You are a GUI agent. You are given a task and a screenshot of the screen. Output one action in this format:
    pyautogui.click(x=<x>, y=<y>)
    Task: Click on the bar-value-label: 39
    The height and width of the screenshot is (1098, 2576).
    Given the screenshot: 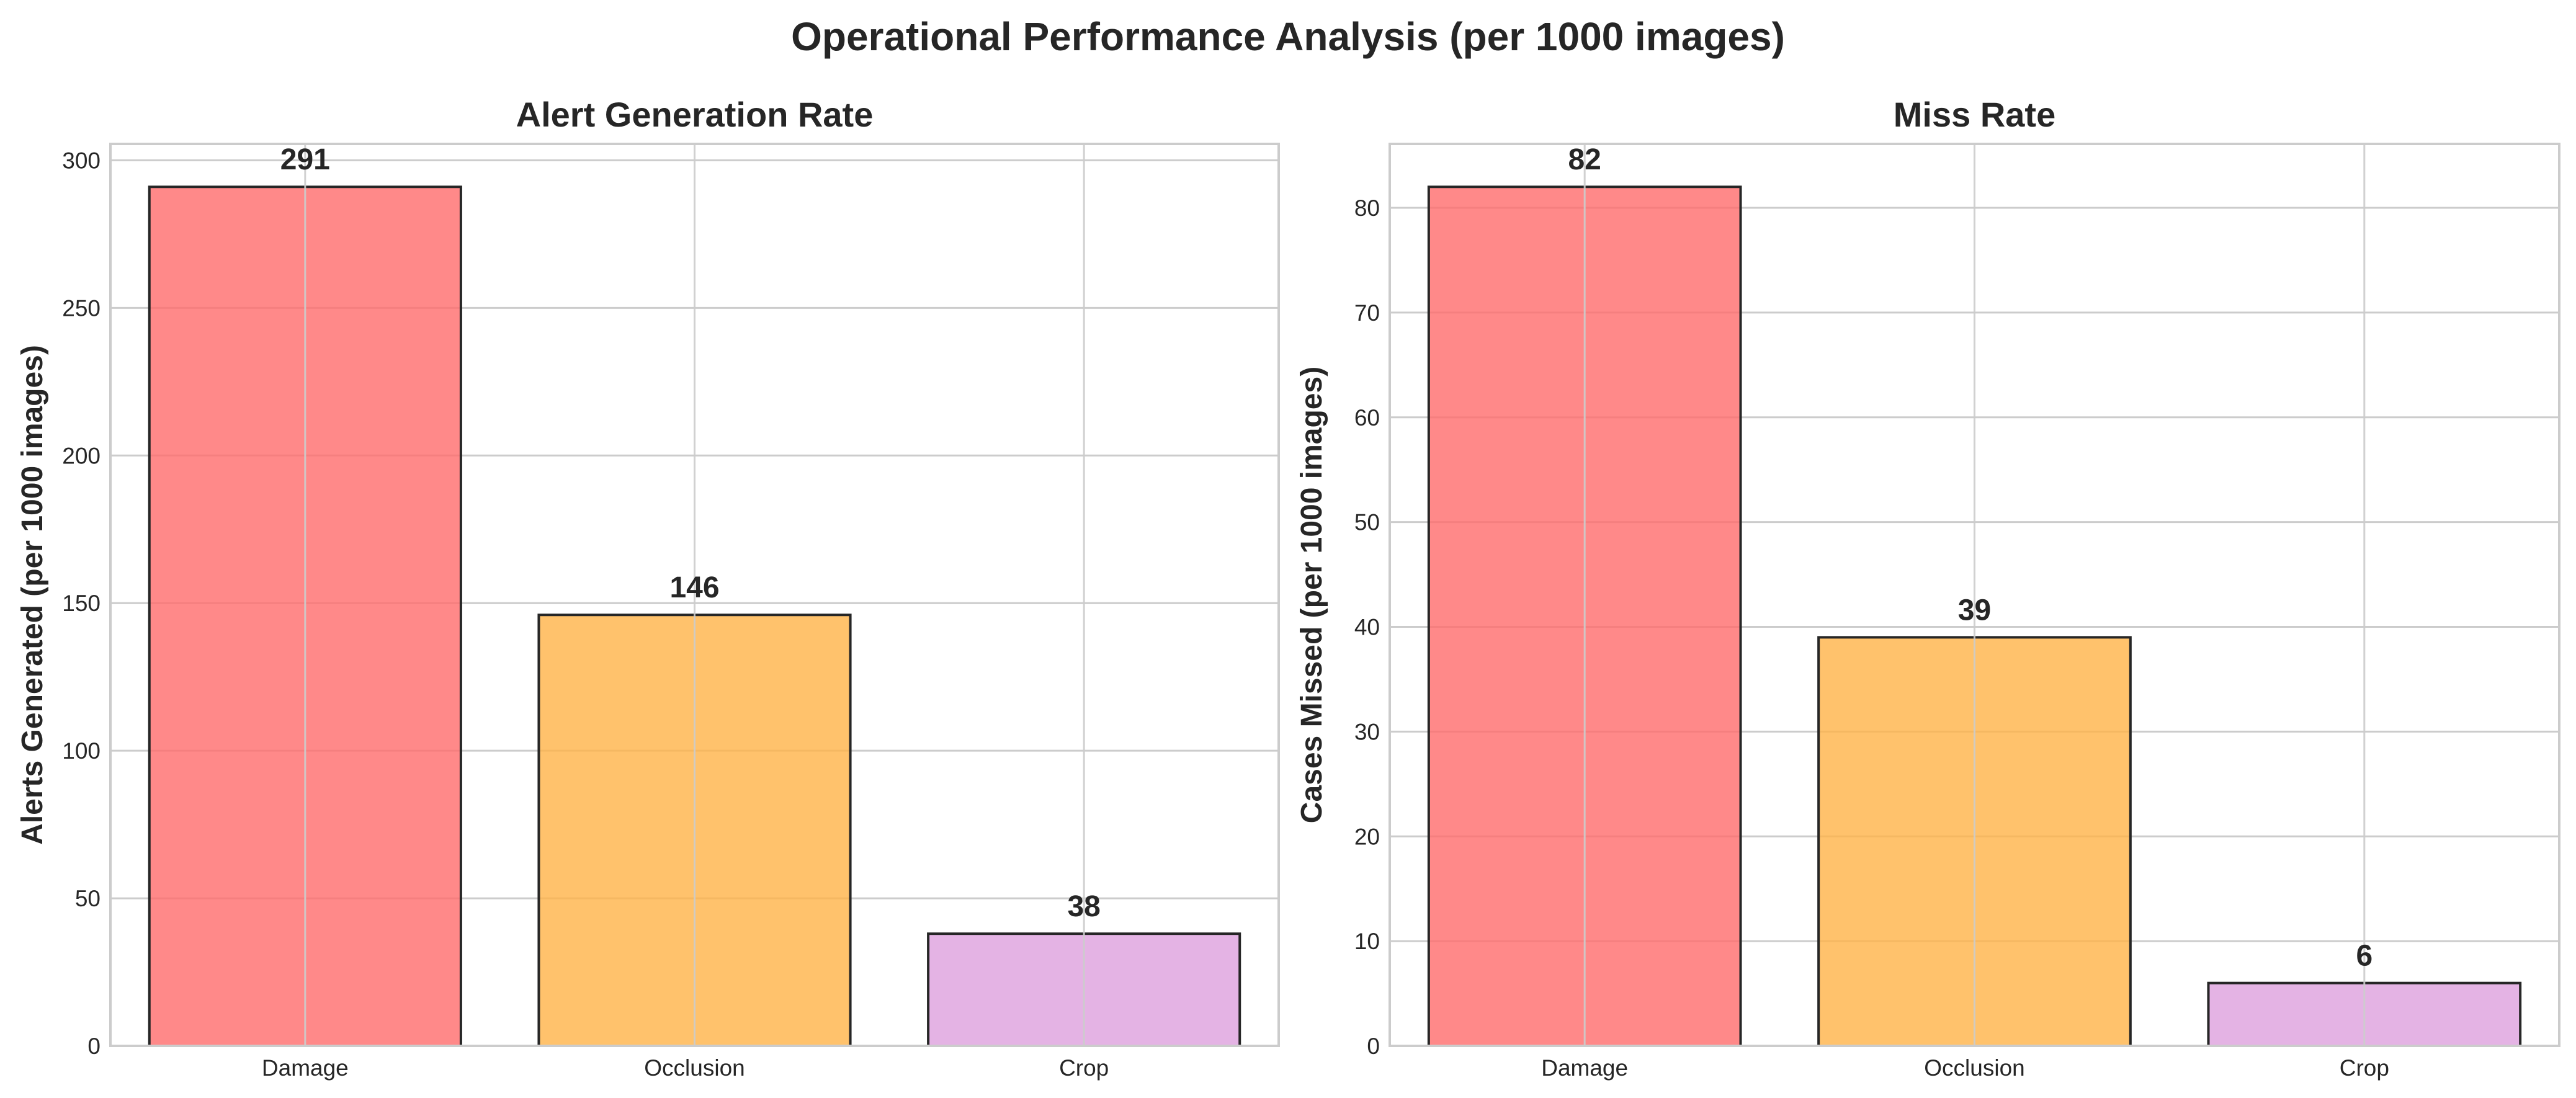 What is the action you would take?
    pyautogui.click(x=1974, y=610)
    